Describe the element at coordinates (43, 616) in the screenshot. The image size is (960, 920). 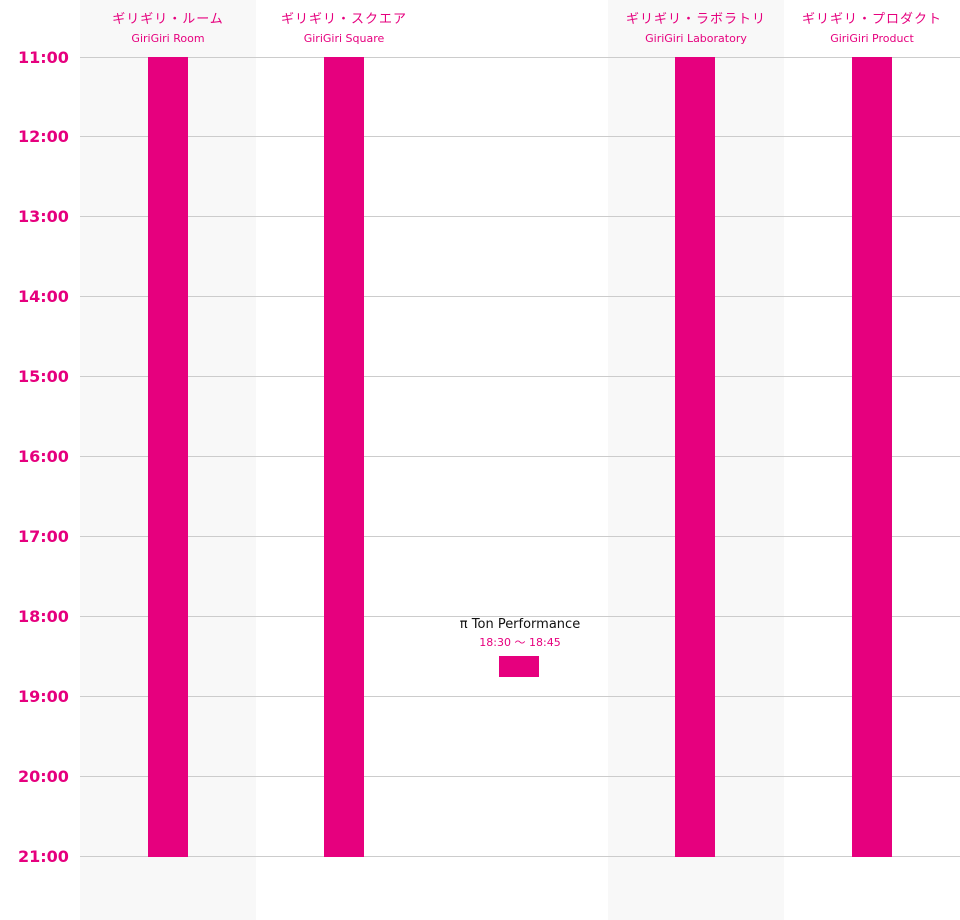
I see `hour-label: 18:00` at that location.